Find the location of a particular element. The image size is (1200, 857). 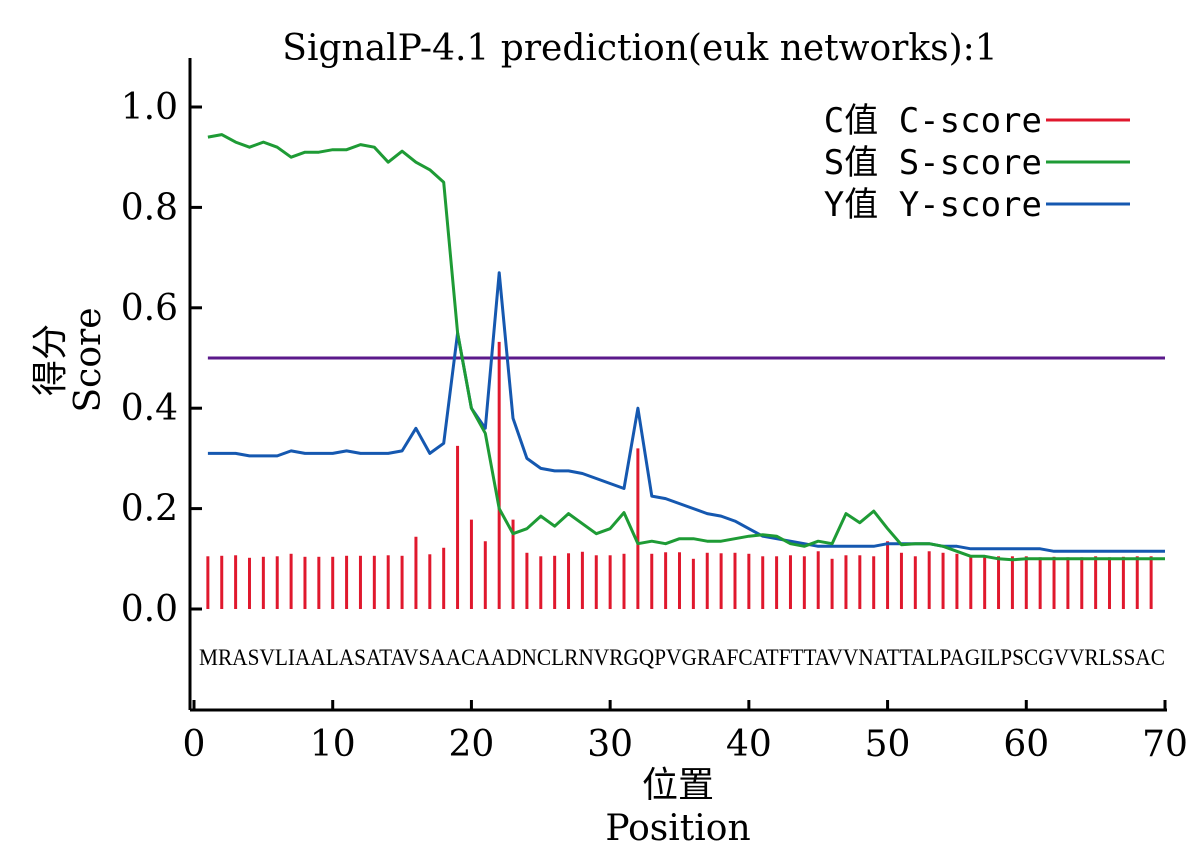

x-tick-label: 40 is located at coordinates (749, 744).